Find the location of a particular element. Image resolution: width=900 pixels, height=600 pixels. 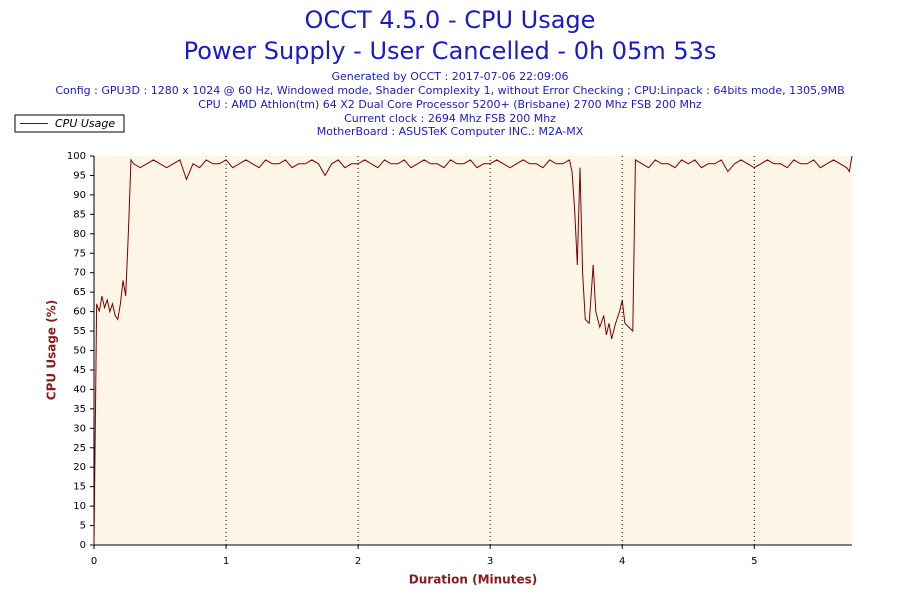

x-tick-label: 5 is located at coordinates (754, 561).